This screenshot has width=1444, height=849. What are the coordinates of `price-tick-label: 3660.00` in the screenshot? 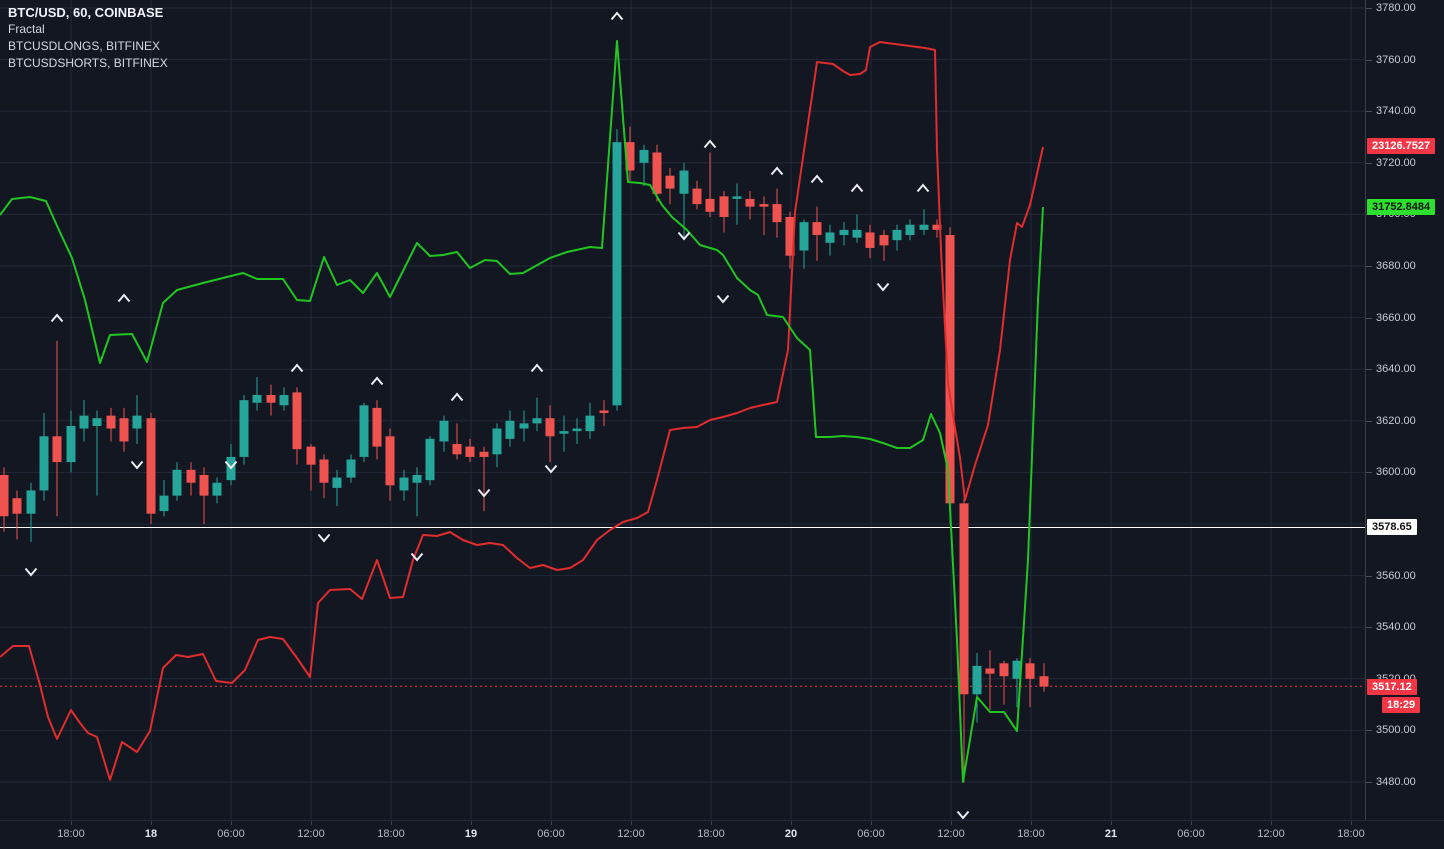 It's located at (1396, 317).